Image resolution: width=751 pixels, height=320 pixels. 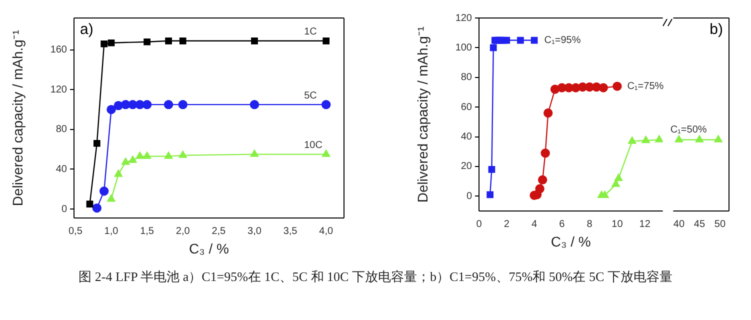 What do you see at coordinates (183, 231) in the screenshot?
I see `x-tick-label: 2,0` at bounding box center [183, 231].